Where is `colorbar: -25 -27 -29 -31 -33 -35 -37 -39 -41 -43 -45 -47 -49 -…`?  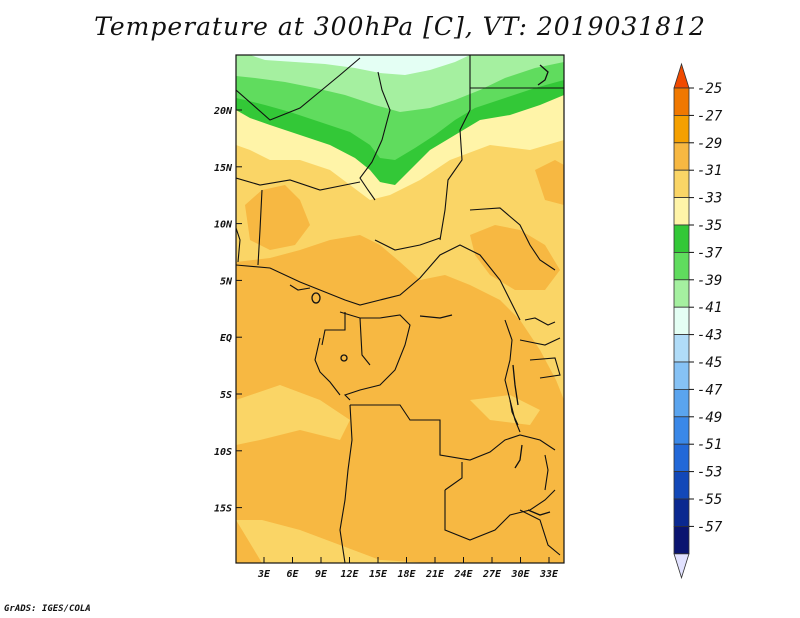 colorbar: -25 -27 -29 -31 -33 -35 -37 -39 -41 -43 -45 -47 -49 -… is located at coordinates (698, 321).